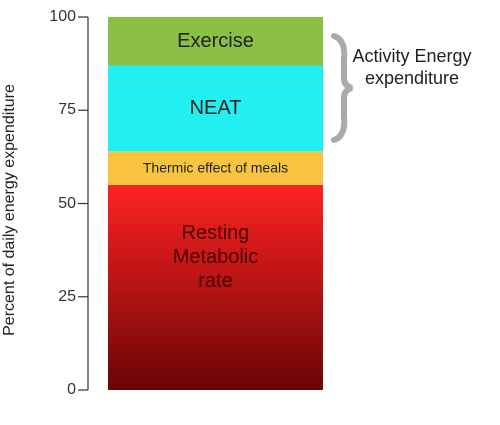 The width and height of the screenshot is (500, 425). I want to click on annotation: Activity Energy expenditure, so click(412, 67).